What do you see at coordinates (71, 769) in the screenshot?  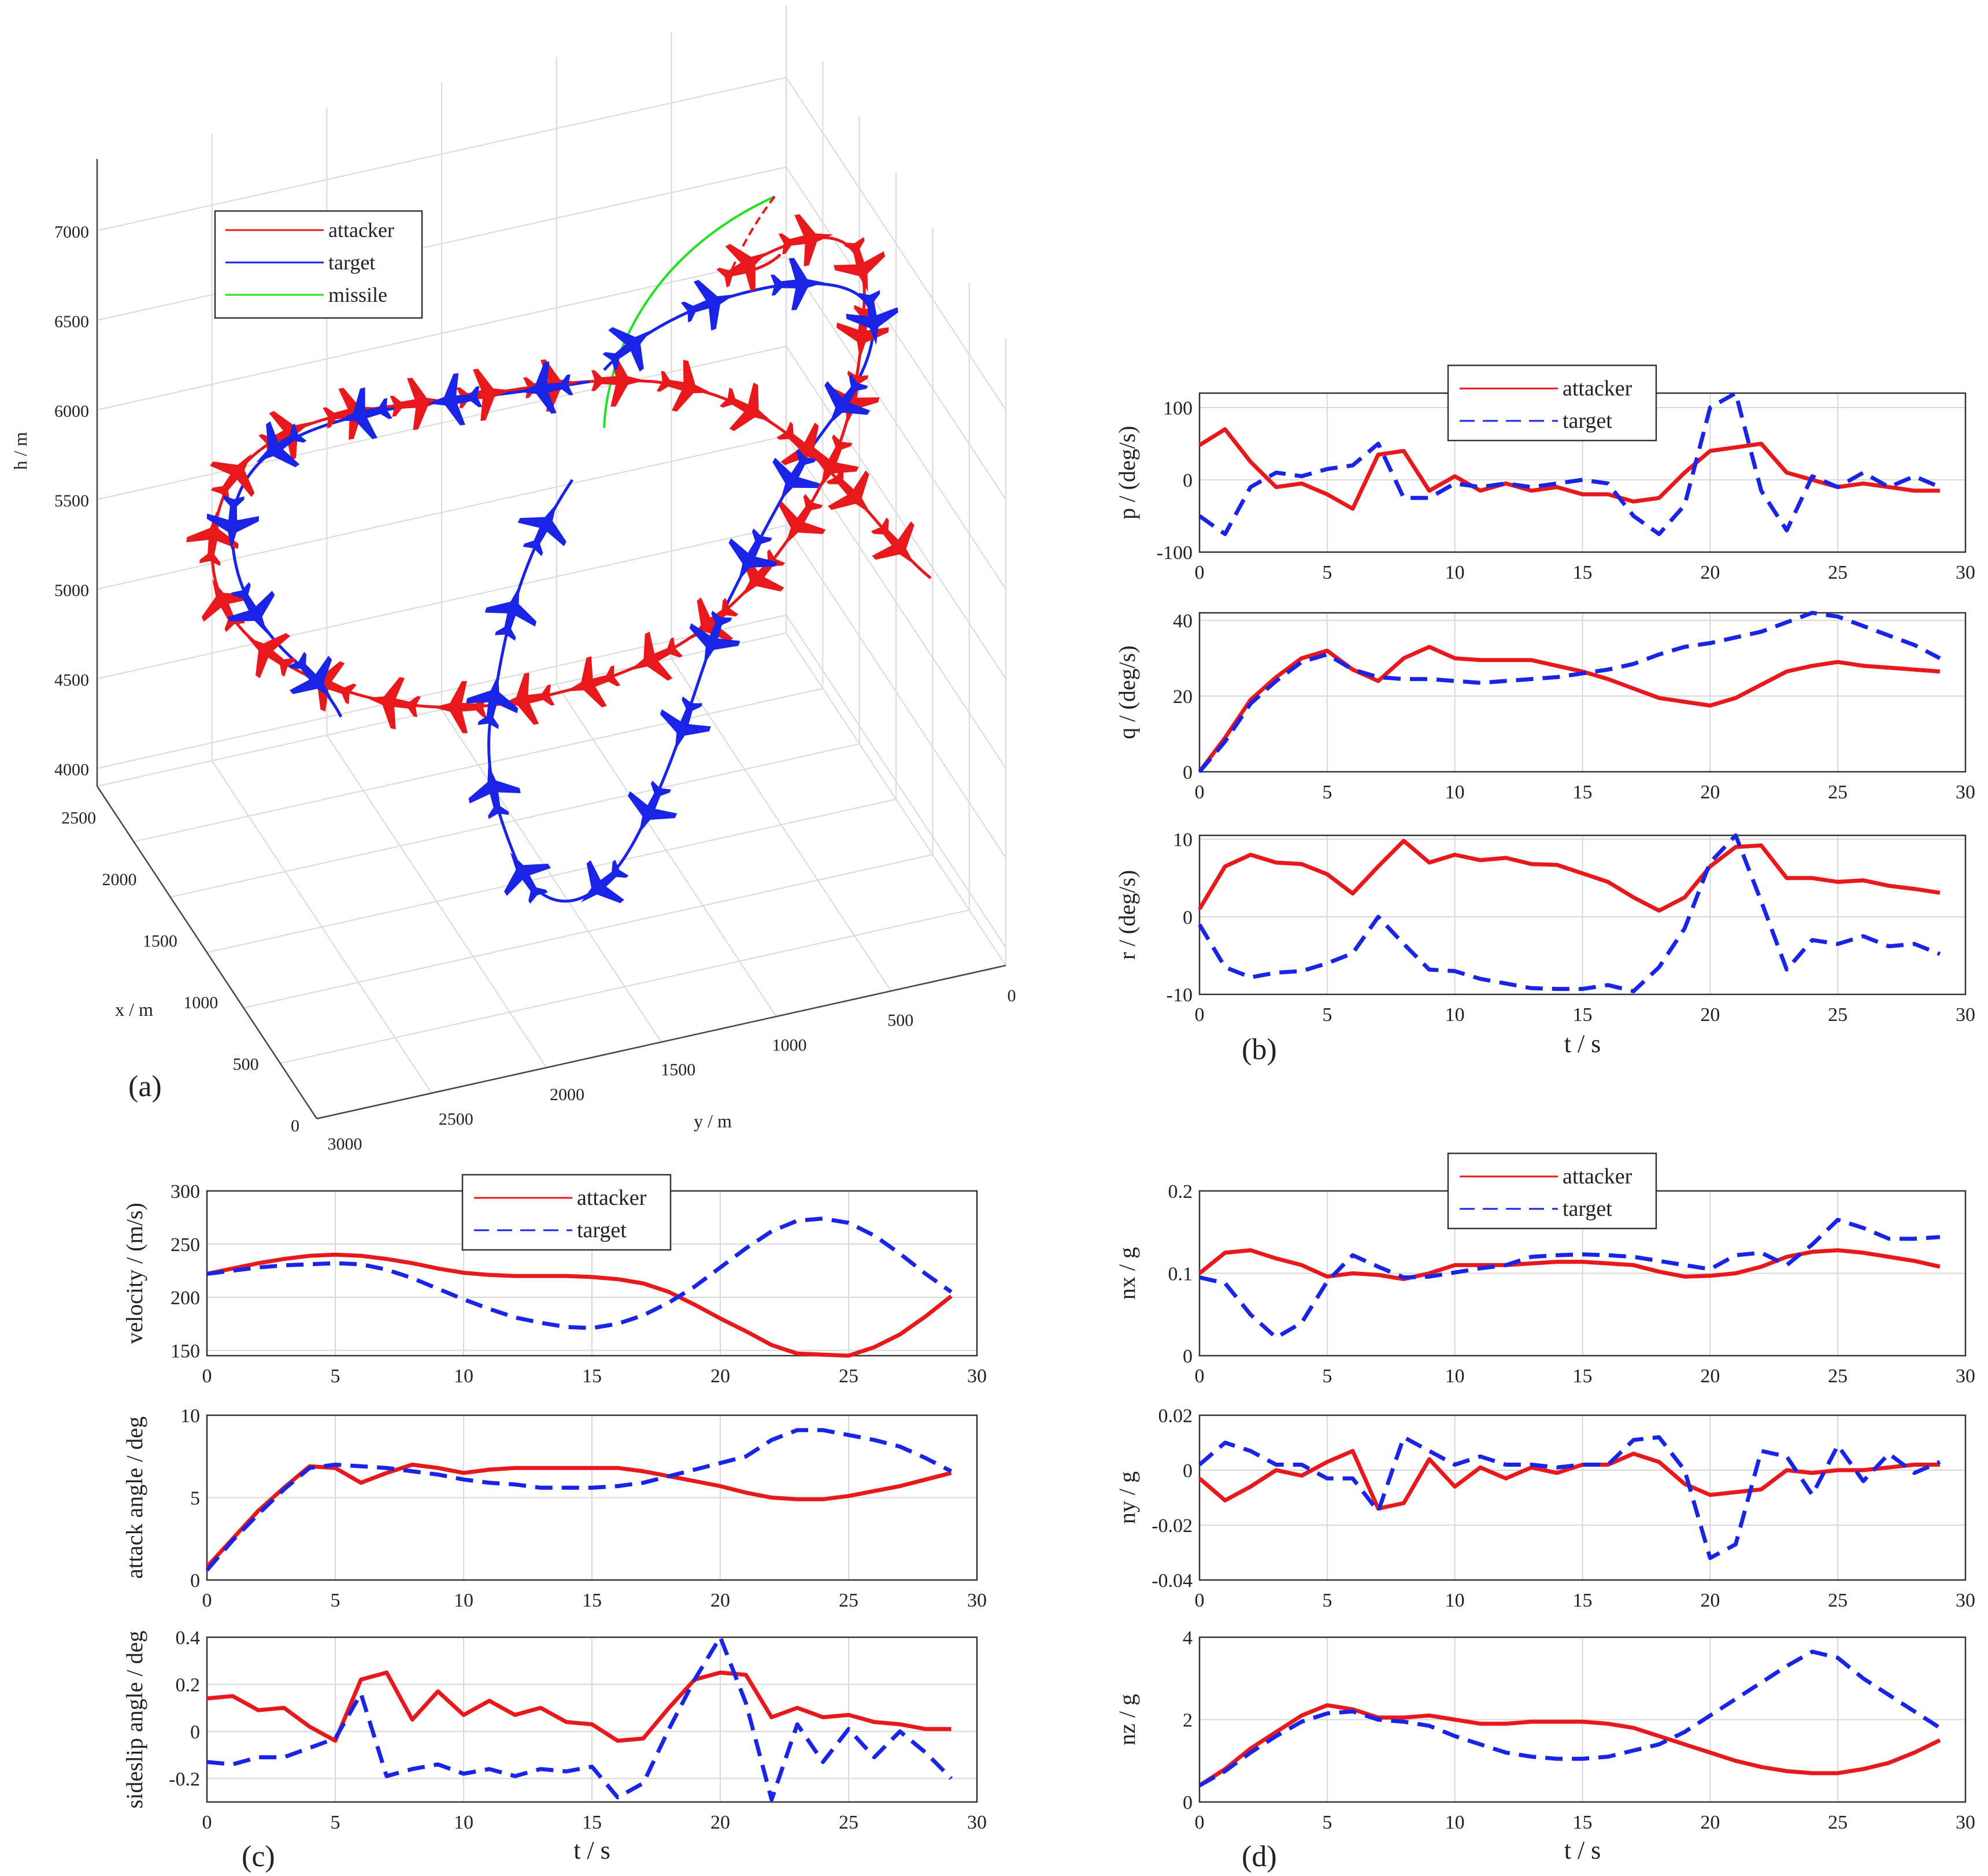 I see `z-tick-label: 4000` at bounding box center [71, 769].